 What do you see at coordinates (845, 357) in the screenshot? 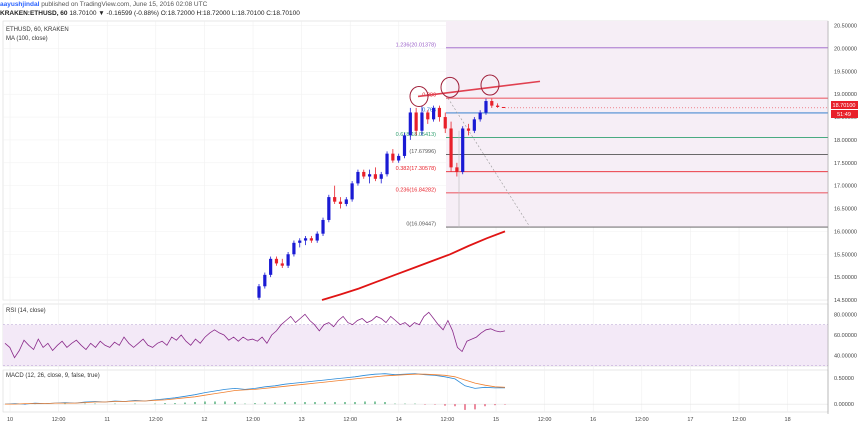
I see `rsi-tick-label: 40.00000` at bounding box center [845, 357].